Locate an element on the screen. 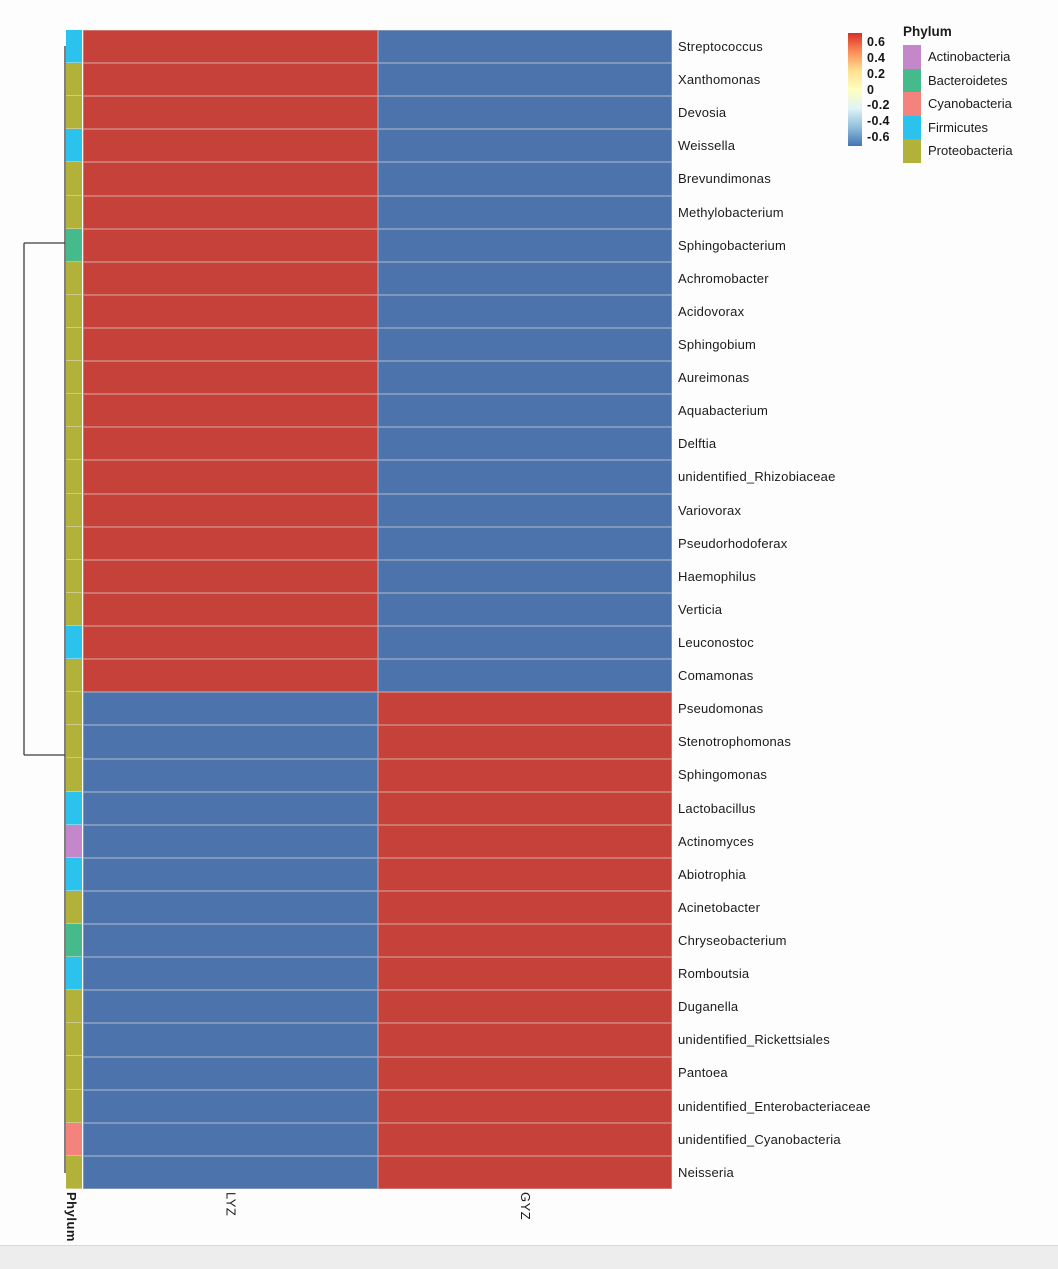 The height and width of the screenshot is (1269, 1058). phylum-annotation-column is located at coordinates (74, 609).